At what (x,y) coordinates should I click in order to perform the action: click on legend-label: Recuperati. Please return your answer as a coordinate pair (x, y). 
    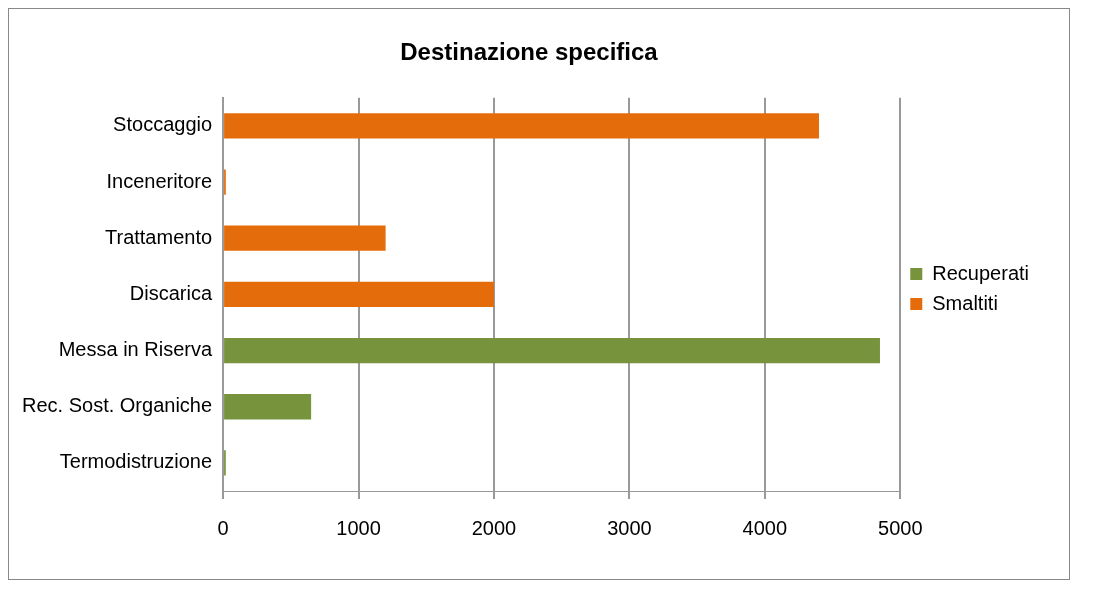
    Looking at the image, I should click on (980, 272).